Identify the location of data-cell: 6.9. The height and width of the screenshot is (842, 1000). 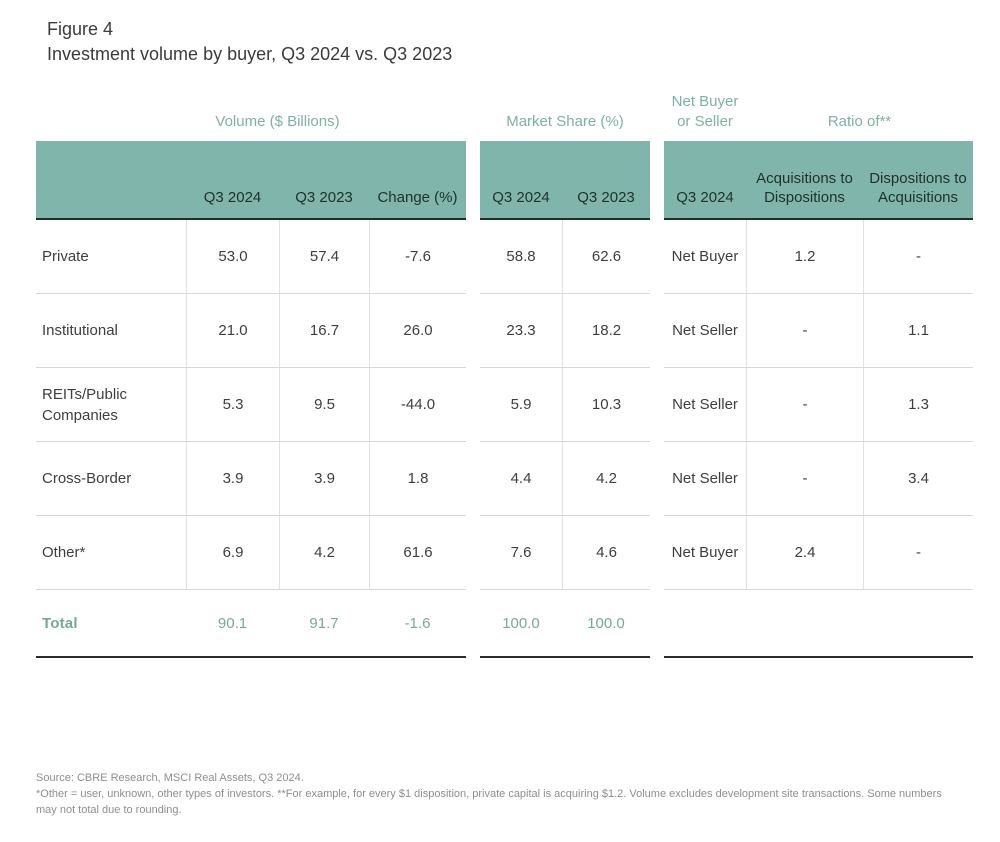
(232, 552).